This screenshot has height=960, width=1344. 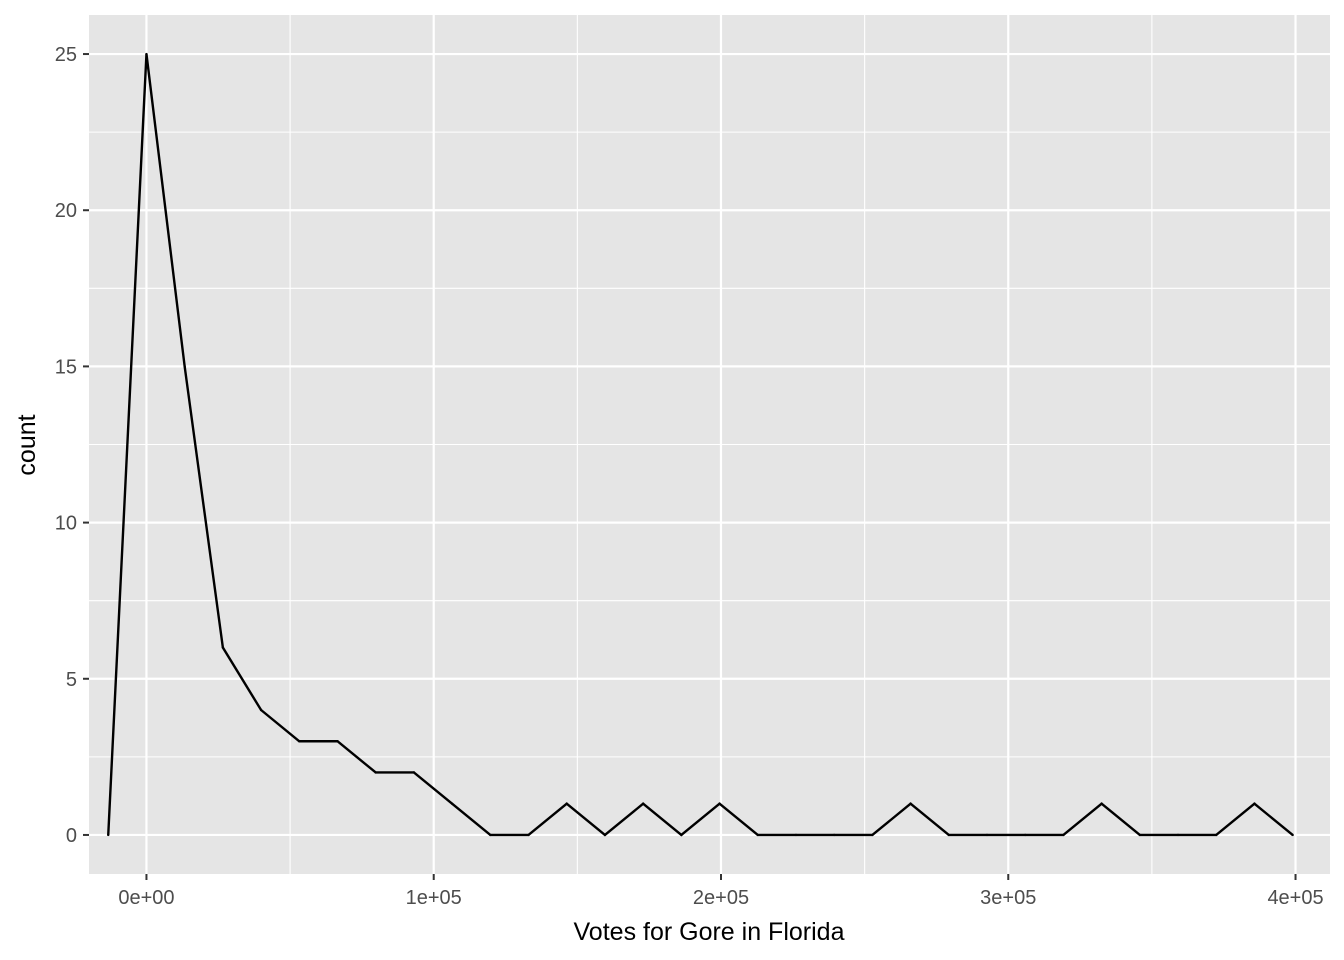 What do you see at coordinates (27, 444) in the screenshot?
I see `y-axis-title: count` at bounding box center [27, 444].